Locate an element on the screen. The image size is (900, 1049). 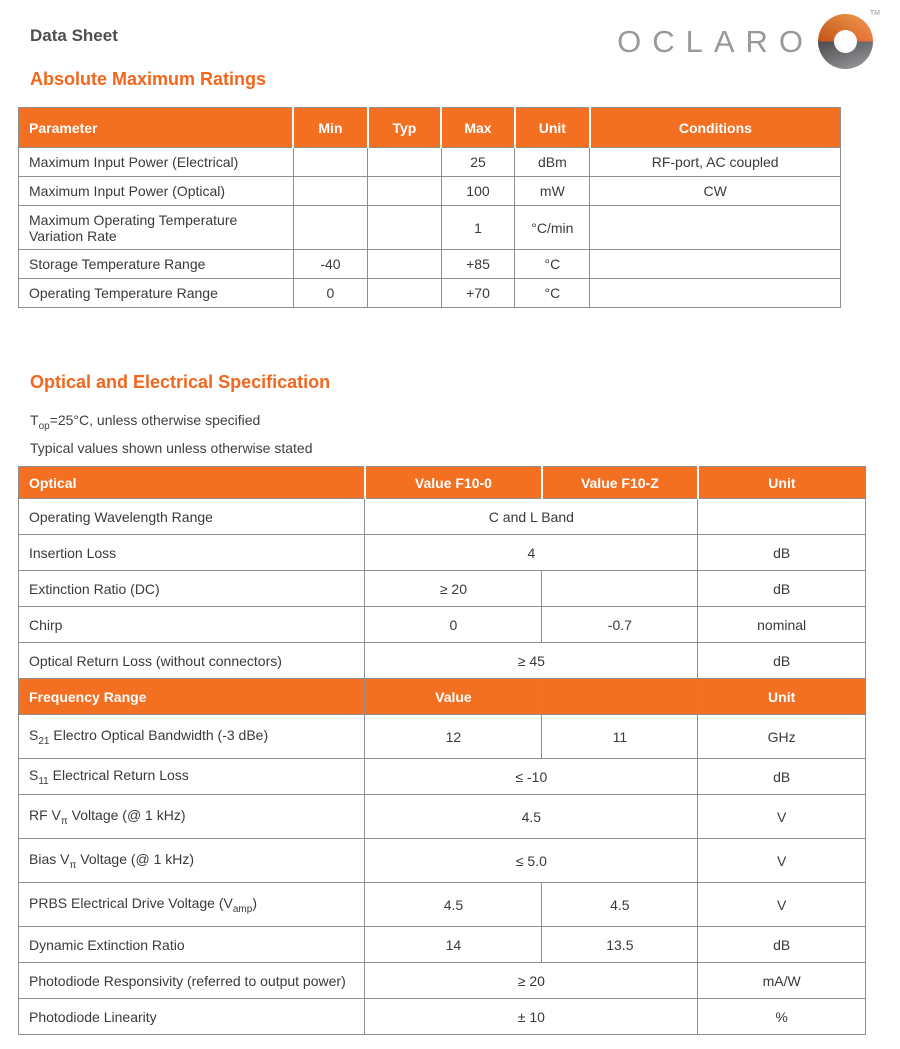
table-row: Chirp 0 -0.7 nominal is located at coordinates (441, 624).